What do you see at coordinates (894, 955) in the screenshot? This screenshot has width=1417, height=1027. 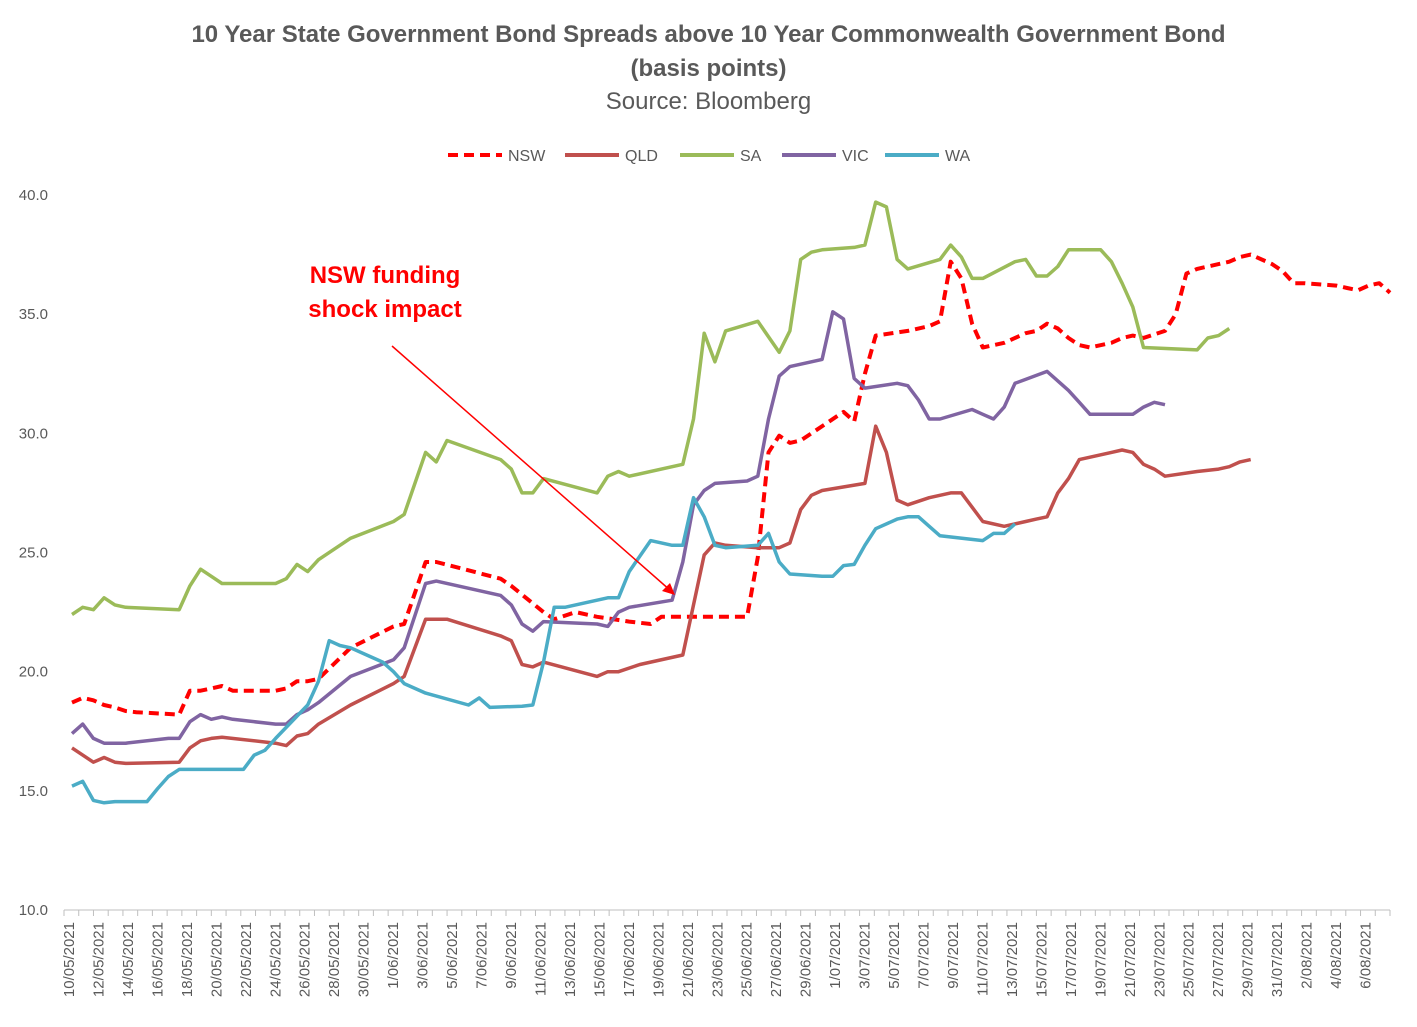 I see `x-tick-label: 5/07/2021` at bounding box center [894, 955].